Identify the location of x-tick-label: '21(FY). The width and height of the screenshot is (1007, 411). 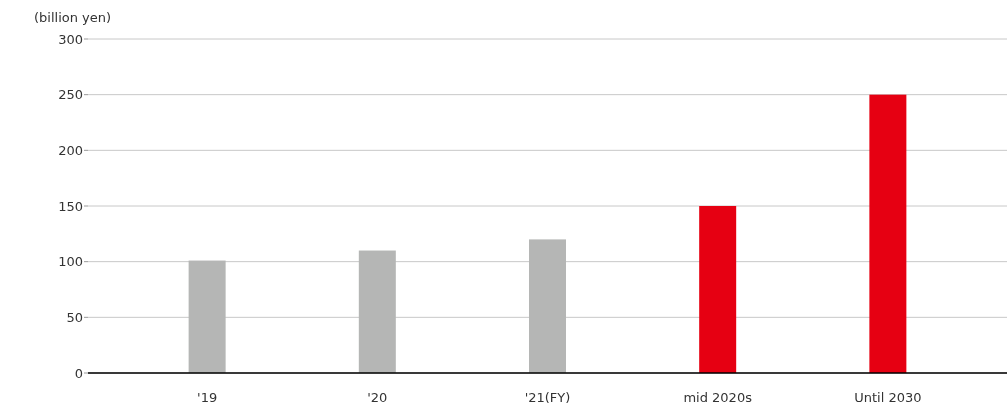
(547, 397).